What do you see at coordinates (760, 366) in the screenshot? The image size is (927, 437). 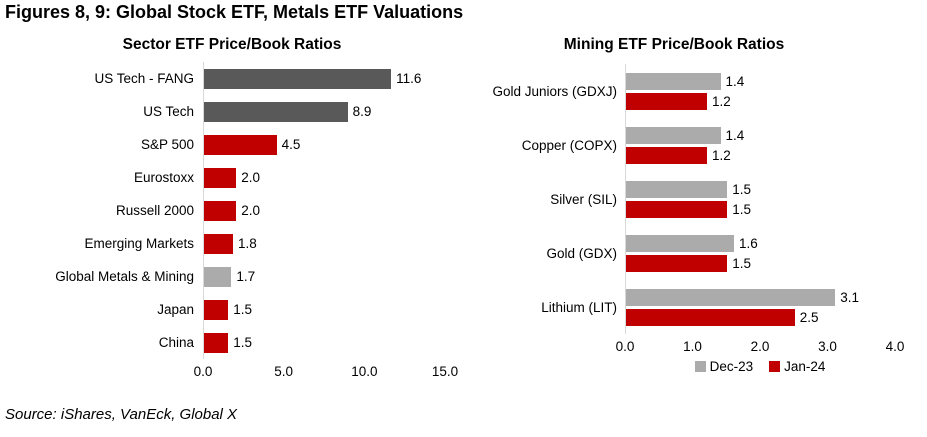 I see `mining-chart-legend: Dec-23 Jan-24` at bounding box center [760, 366].